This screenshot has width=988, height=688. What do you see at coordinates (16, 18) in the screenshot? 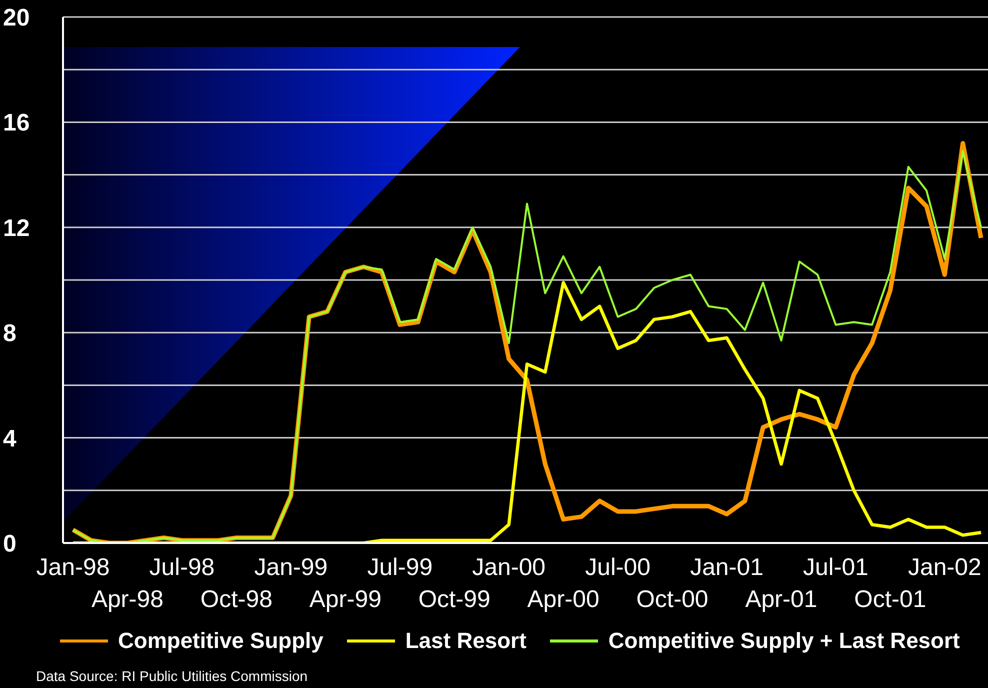
I see `y-tick-label: 20` at bounding box center [16, 18].